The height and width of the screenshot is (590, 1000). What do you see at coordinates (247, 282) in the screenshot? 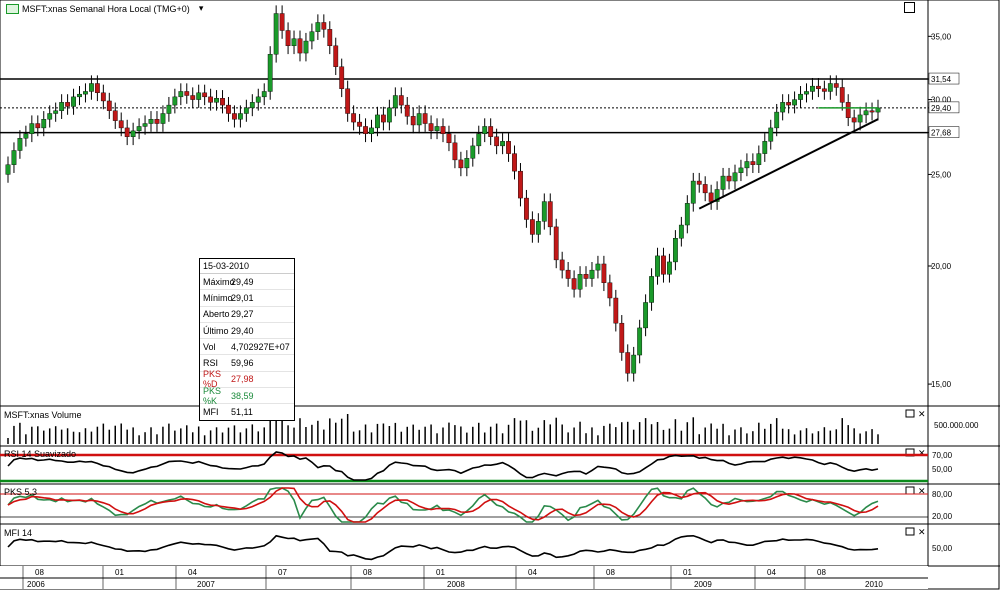
I see `data-window-row: Máximo 29,49` at bounding box center [247, 282].